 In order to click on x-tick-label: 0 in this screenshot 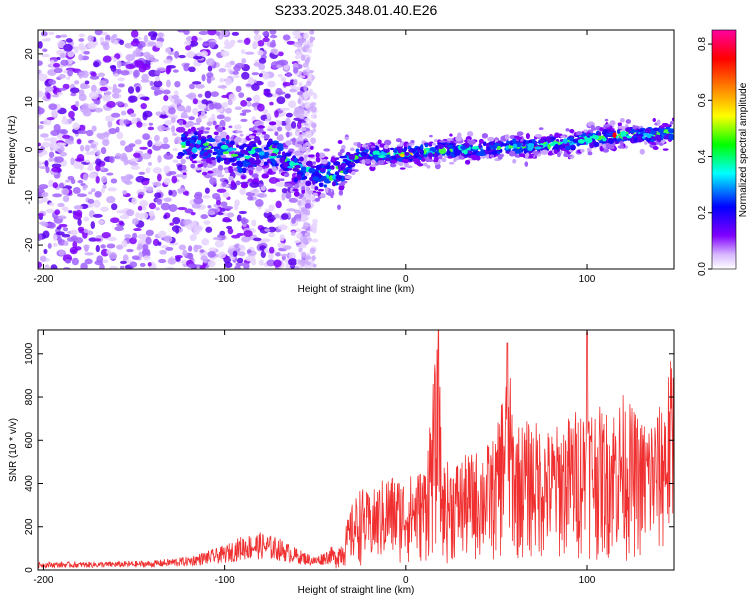, I will do `click(406, 279)`.